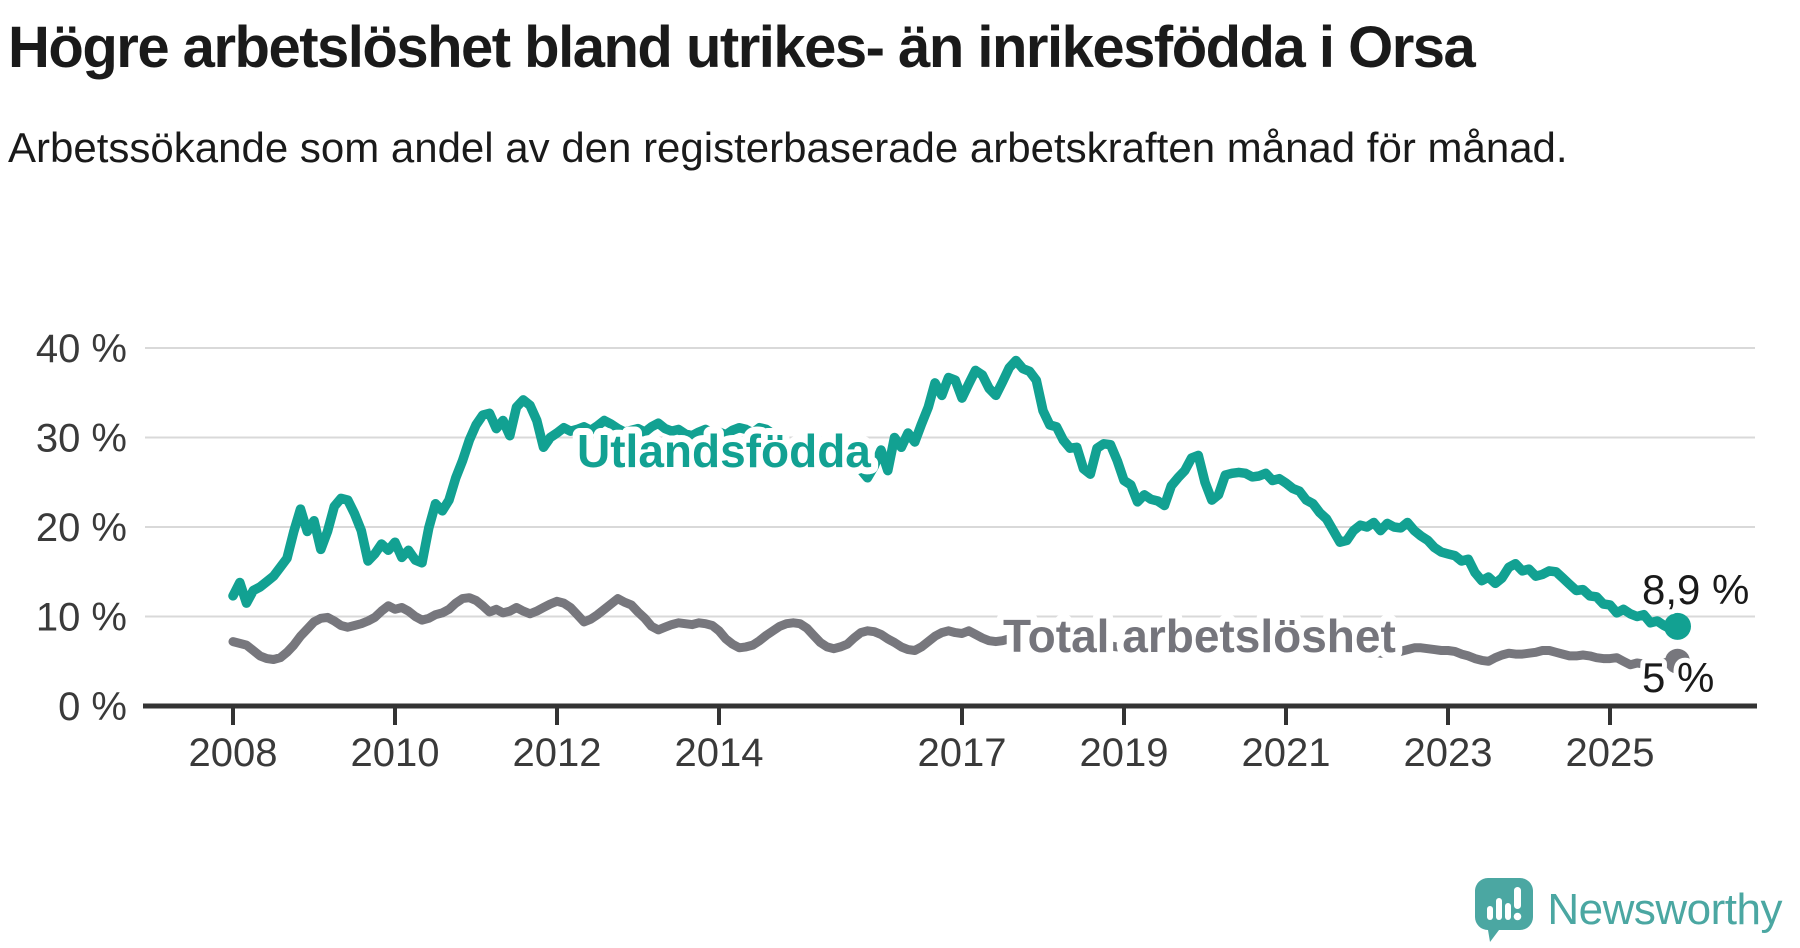 The width and height of the screenshot is (1800, 948). Describe the element at coordinates (81, 349) in the screenshot. I see `y-tick-label: 40 %` at that location.